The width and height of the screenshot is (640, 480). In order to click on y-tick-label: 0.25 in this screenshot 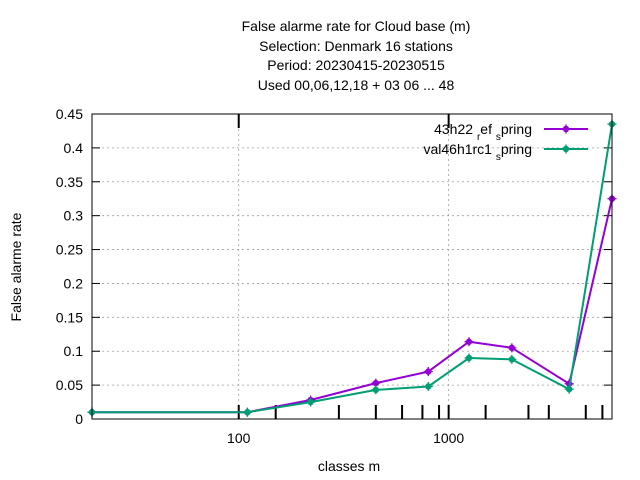, I will do `click(69, 250)`.